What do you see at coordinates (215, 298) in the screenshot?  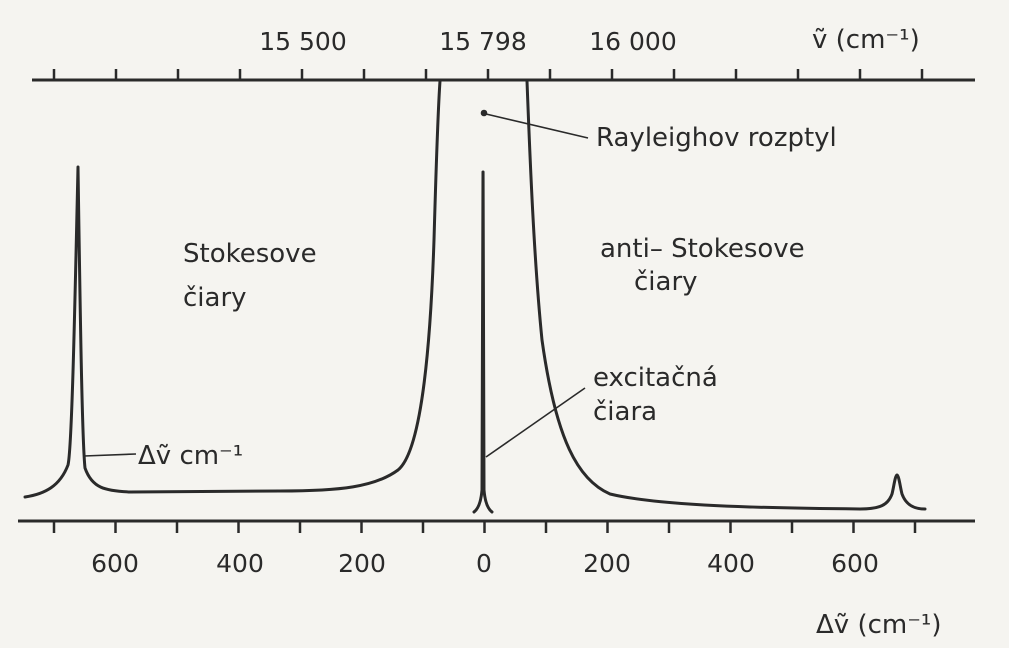 I see `stokes-label-line2: čiary` at bounding box center [215, 298].